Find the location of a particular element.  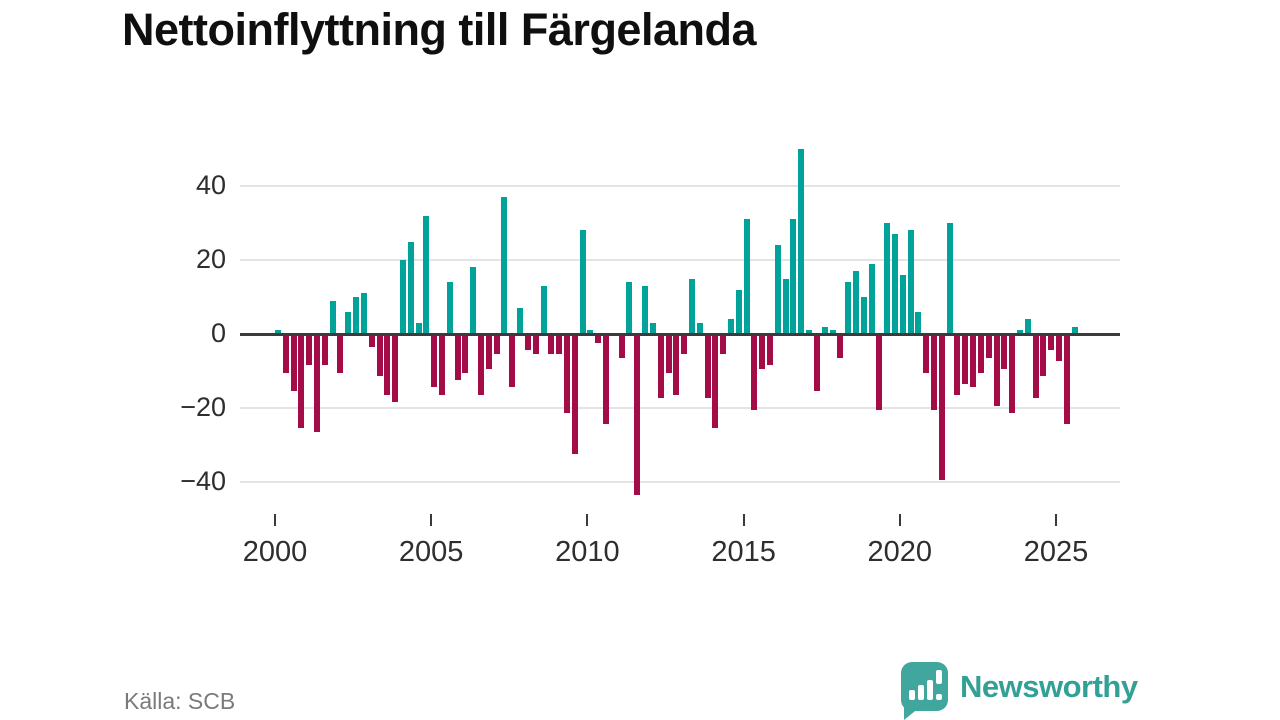

source-label: Källa: SCB is located at coordinates (180, 701).